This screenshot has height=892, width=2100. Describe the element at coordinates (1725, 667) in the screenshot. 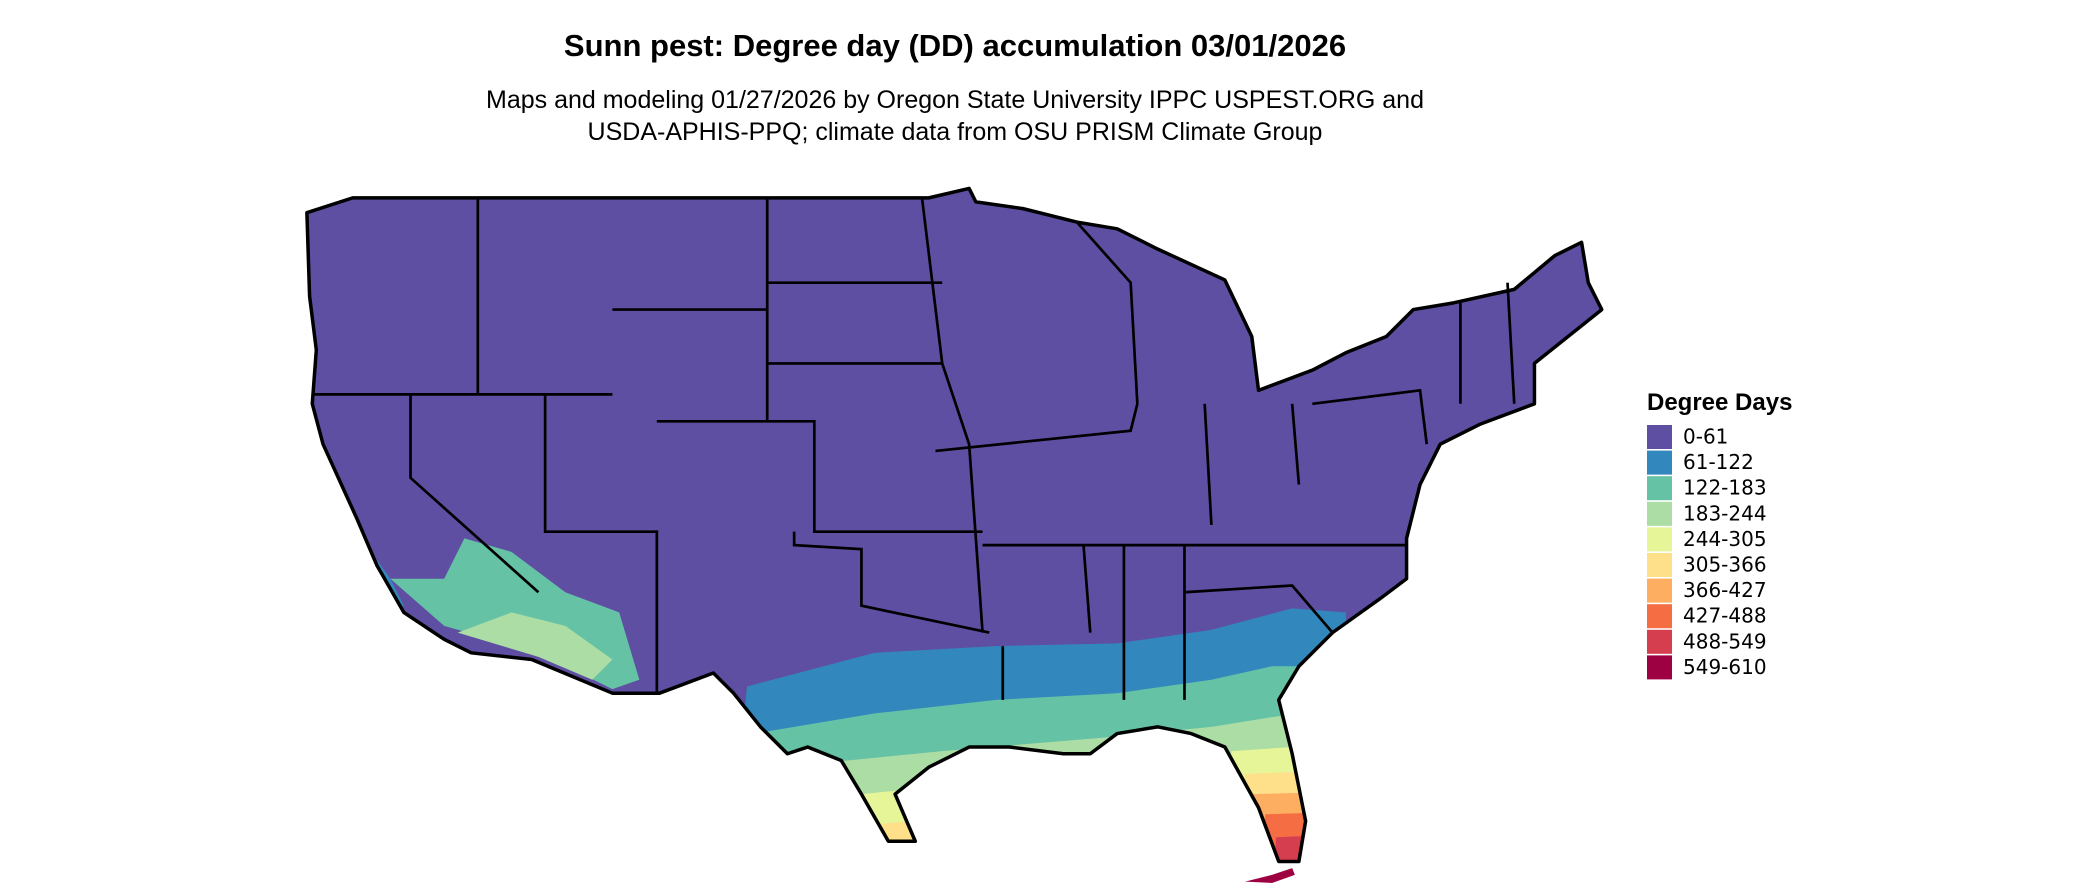

I see `legend-label: 549-610` at that location.